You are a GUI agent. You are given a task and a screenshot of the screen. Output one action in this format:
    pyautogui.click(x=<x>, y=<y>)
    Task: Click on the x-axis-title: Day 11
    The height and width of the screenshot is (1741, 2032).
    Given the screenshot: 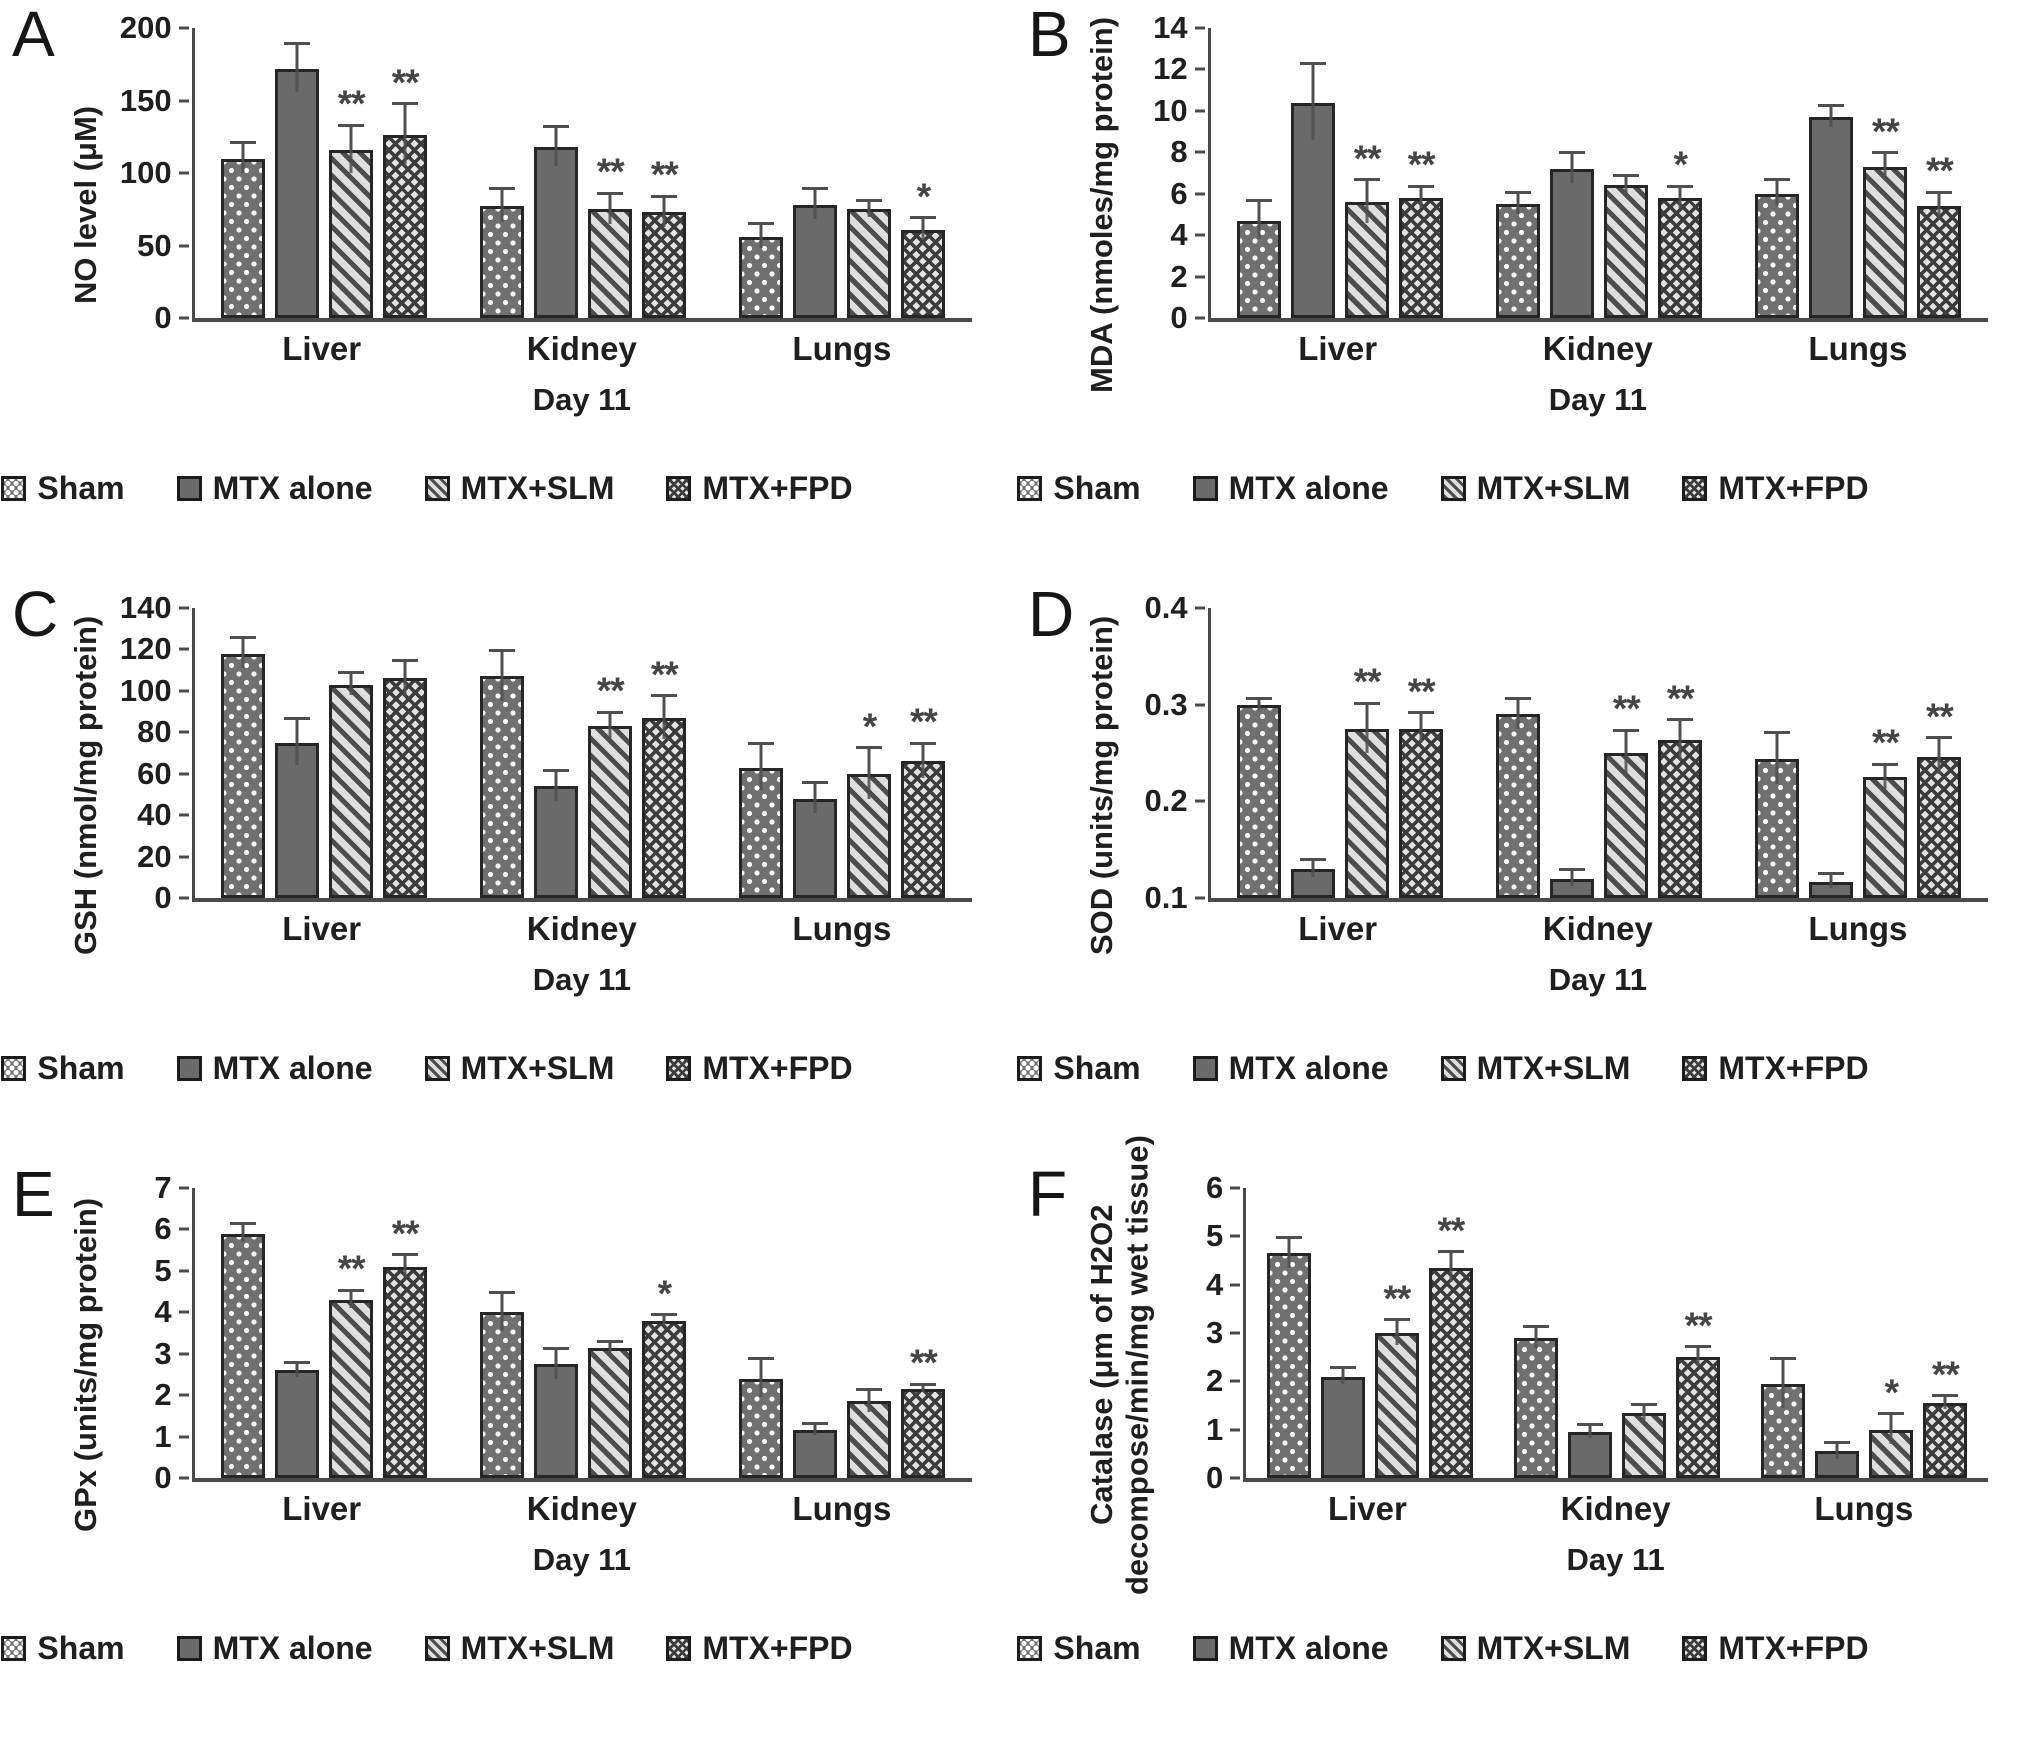 What is the action you would take?
    pyautogui.click(x=1597, y=979)
    